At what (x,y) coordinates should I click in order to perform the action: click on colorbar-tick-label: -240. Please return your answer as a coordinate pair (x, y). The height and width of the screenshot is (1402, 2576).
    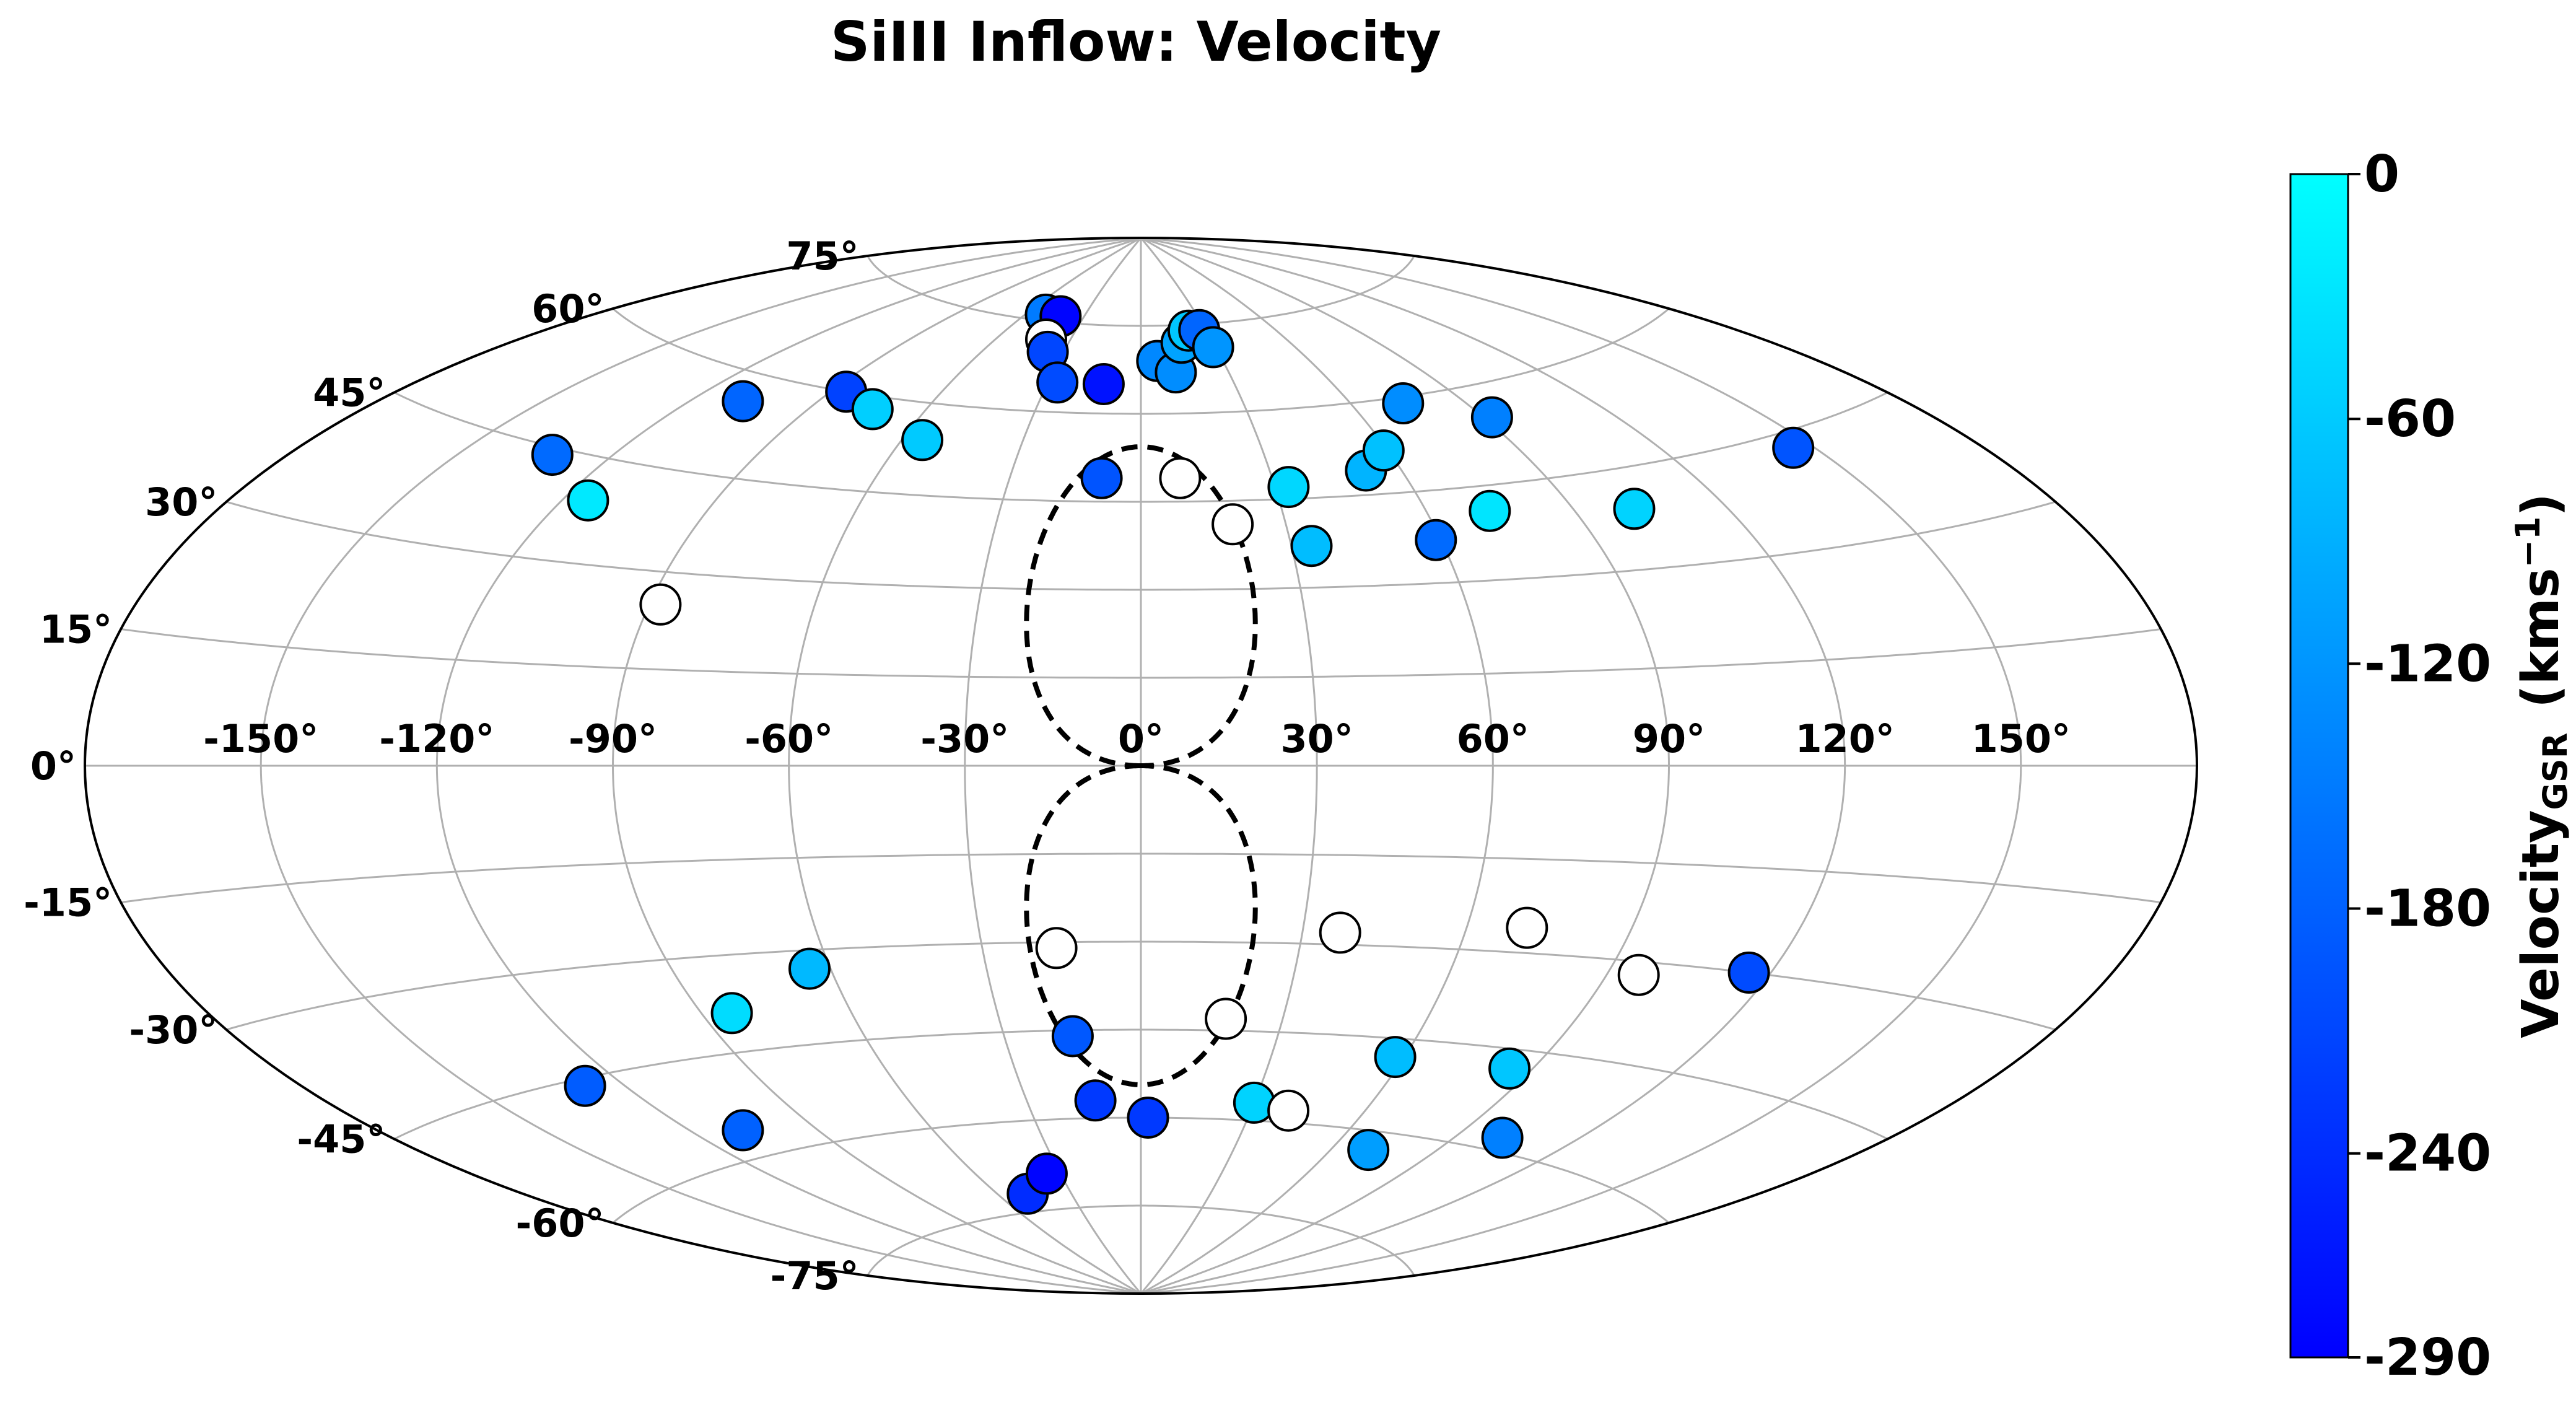
    Looking at the image, I should click on (2427, 1154).